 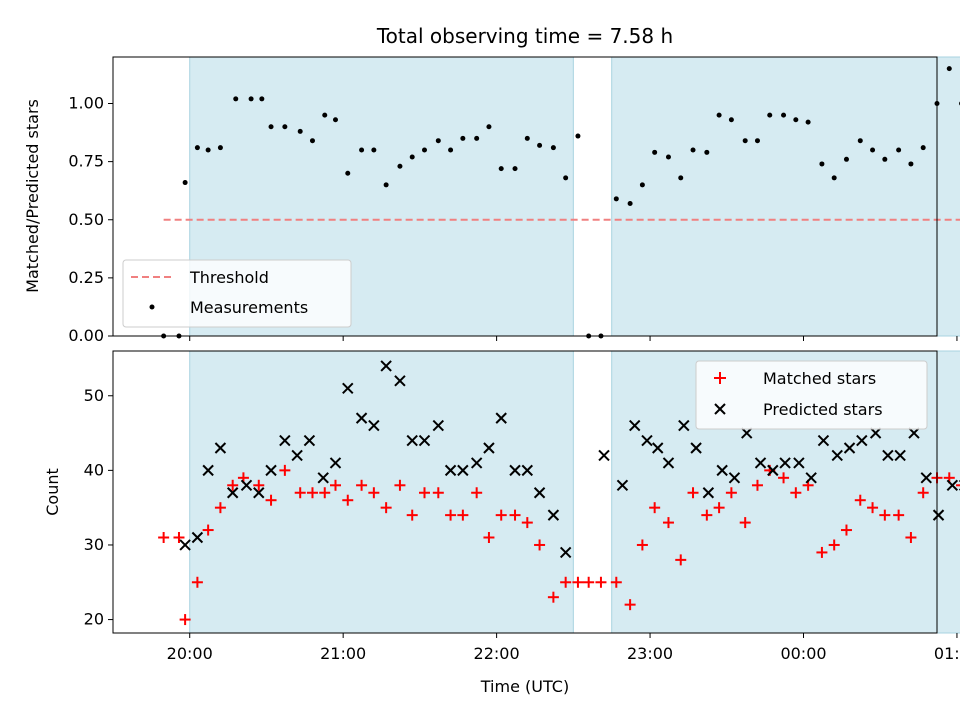 I want to click on y-tick-label: 40, so click(x=94, y=469).